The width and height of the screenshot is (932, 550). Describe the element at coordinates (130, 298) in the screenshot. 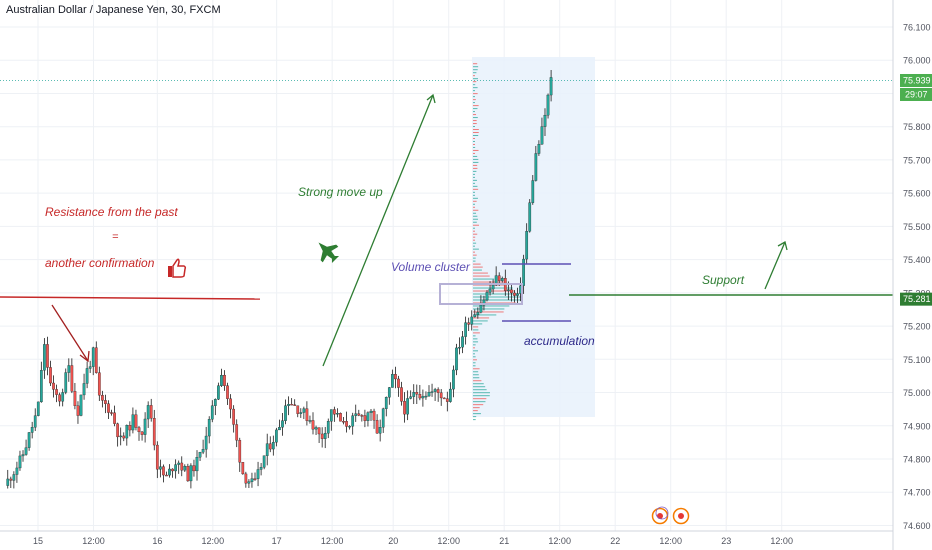

I see `resistance-line` at that location.